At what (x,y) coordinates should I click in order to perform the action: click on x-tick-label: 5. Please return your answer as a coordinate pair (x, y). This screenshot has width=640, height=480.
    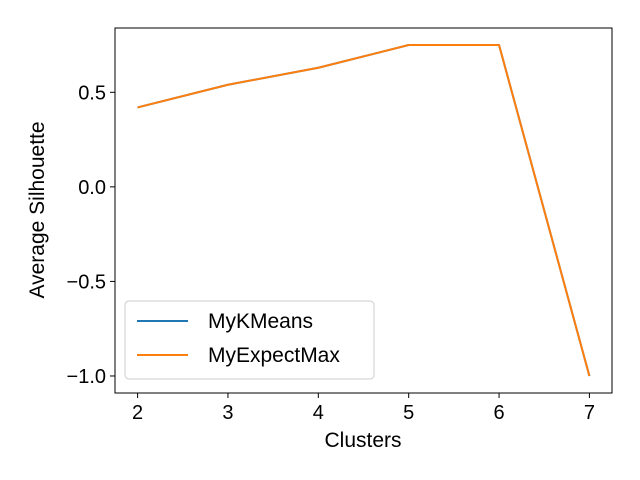
    Looking at the image, I should click on (408, 413).